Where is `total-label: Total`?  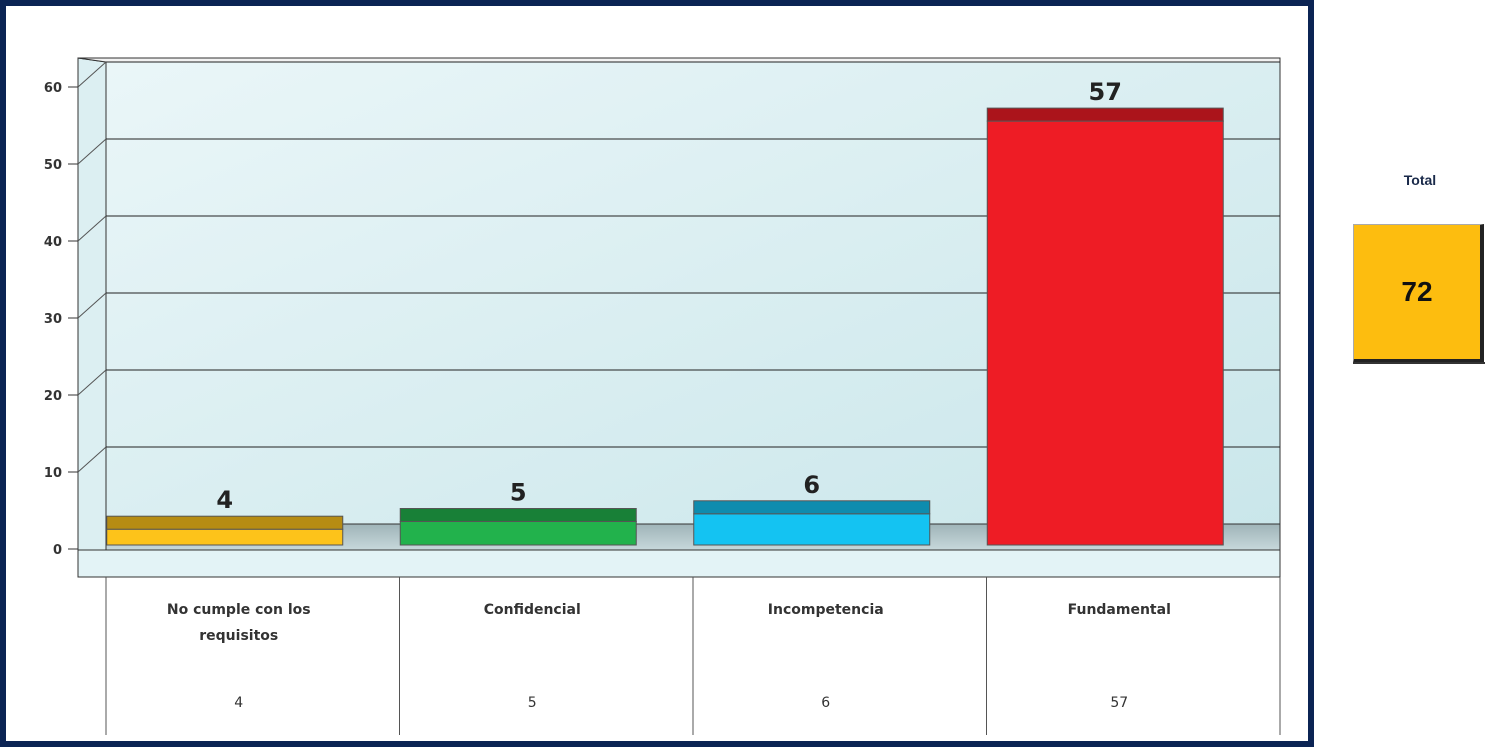 total-label: Total is located at coordinates (1420, 180).